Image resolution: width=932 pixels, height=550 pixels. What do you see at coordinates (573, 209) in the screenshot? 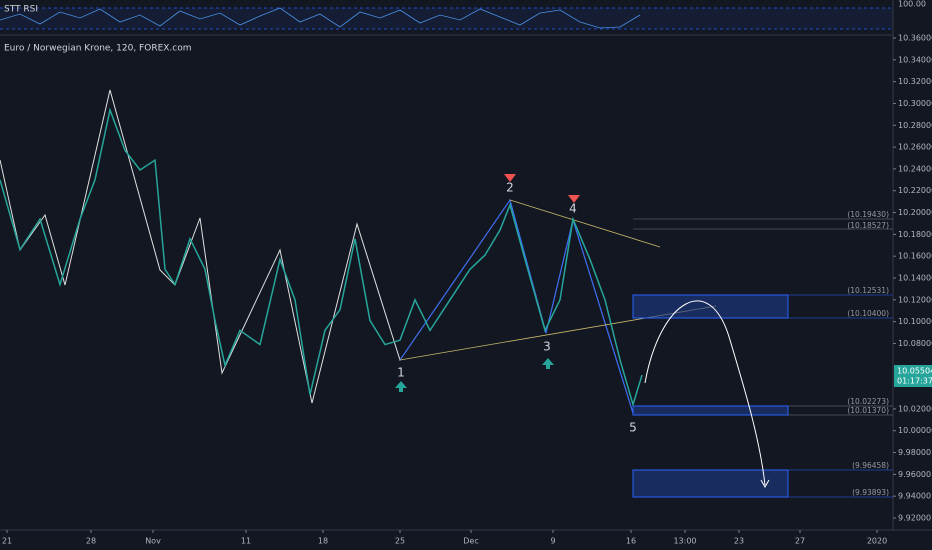
I see `wave-label: 4` at bounding box center [573, 209].